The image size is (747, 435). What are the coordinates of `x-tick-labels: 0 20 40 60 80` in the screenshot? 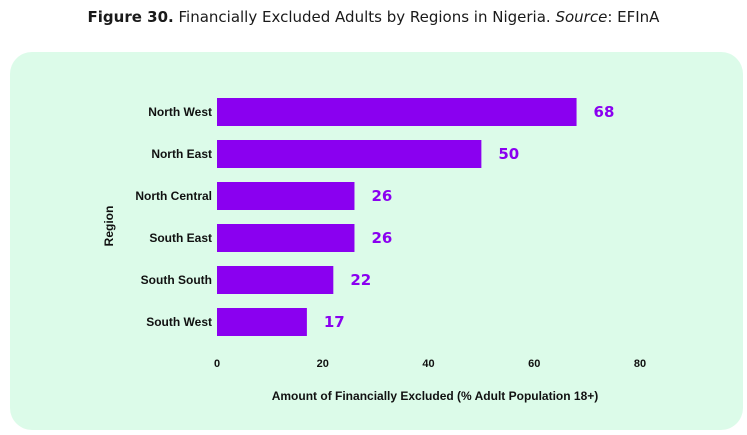 It's located at (430, 364).